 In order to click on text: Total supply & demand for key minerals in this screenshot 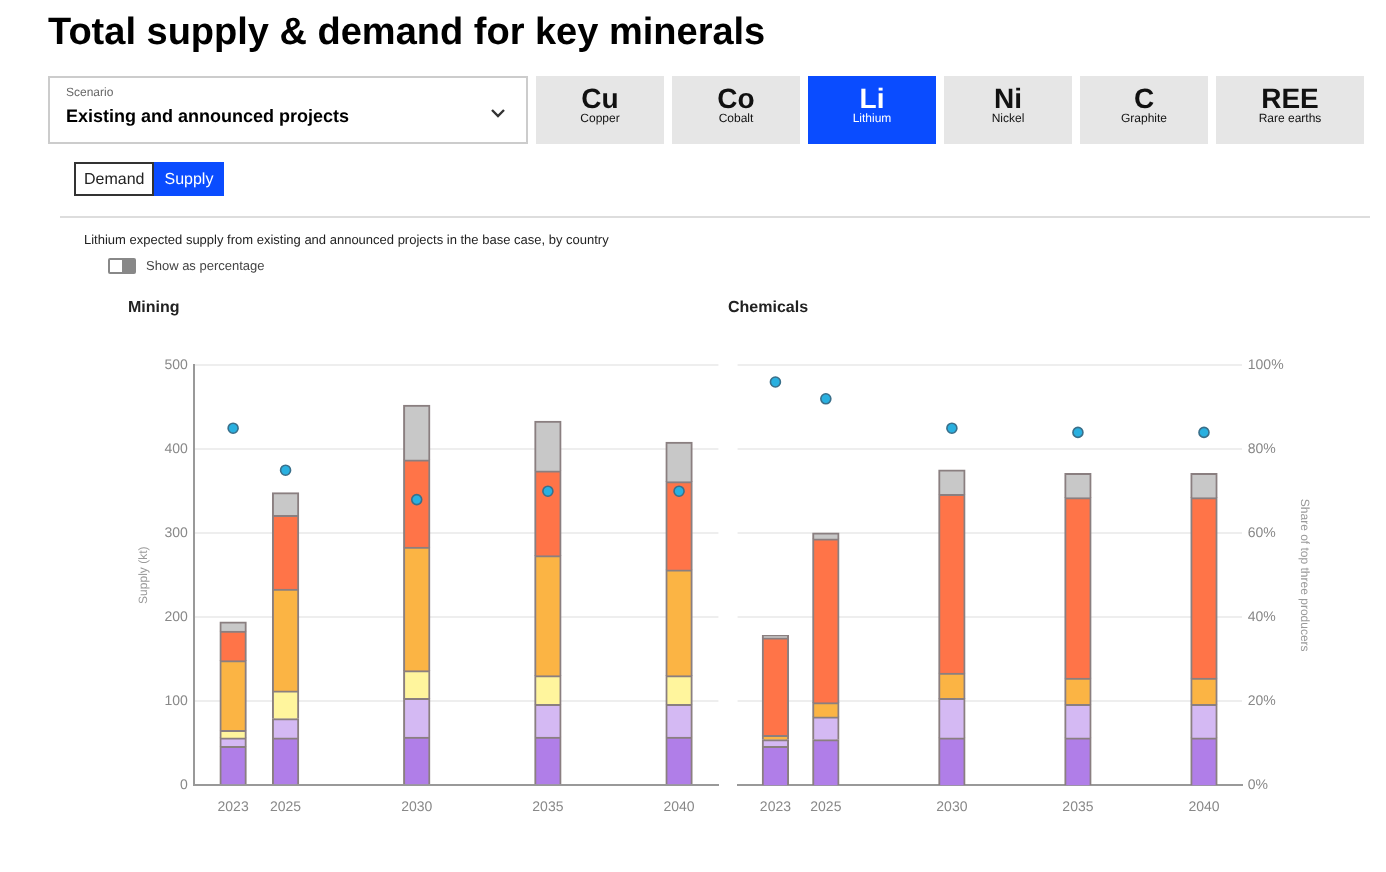, I will do `click(407, 34)`.